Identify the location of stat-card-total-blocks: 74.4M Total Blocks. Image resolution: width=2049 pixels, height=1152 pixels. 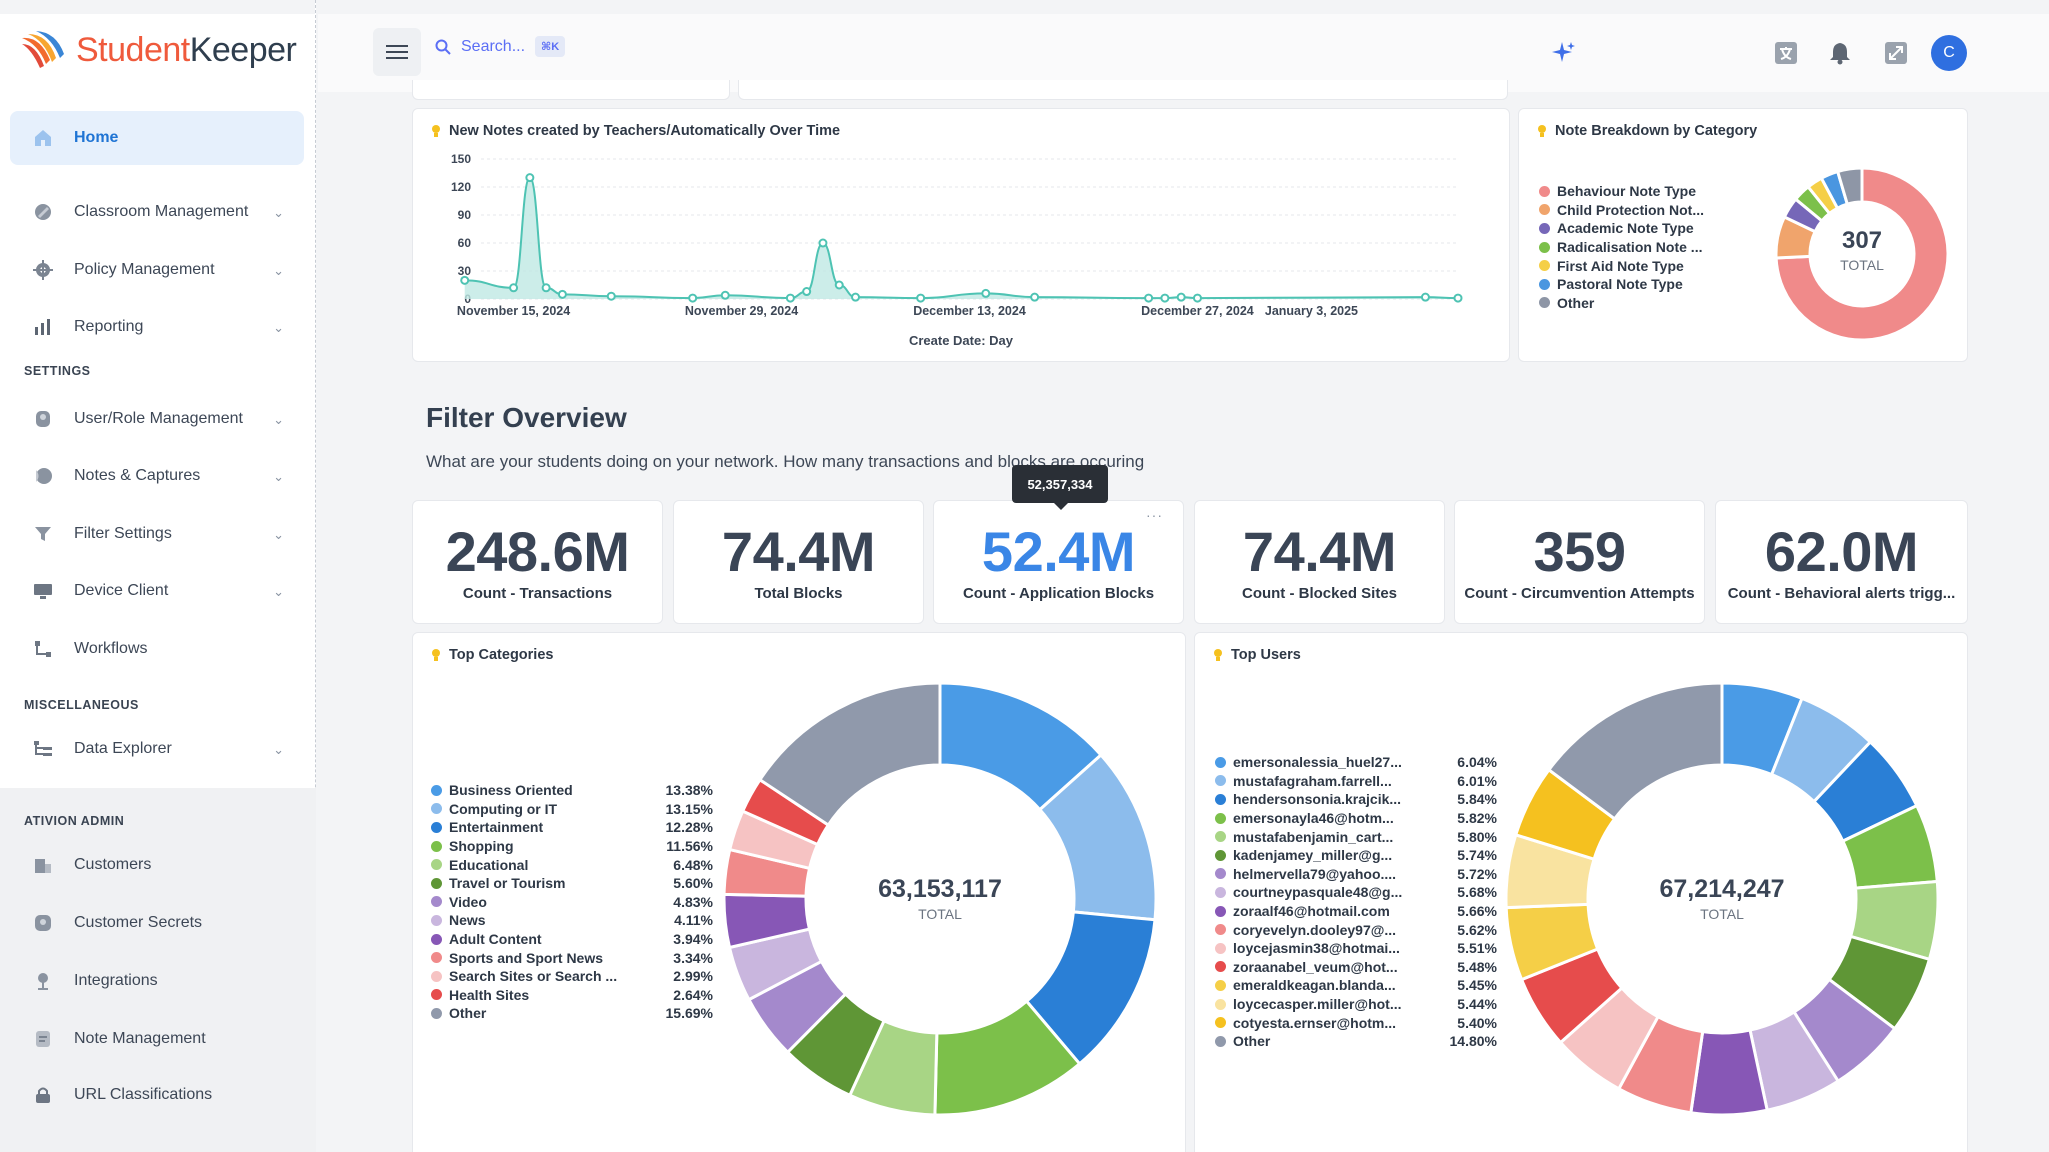
(798, 562).